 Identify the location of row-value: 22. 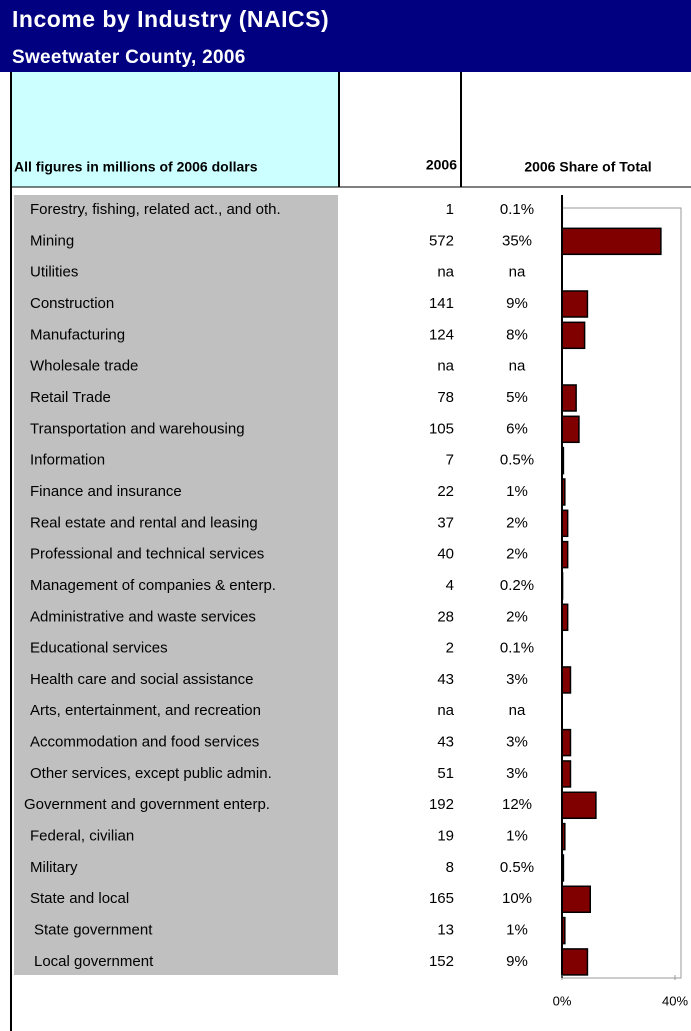
(445, 491).